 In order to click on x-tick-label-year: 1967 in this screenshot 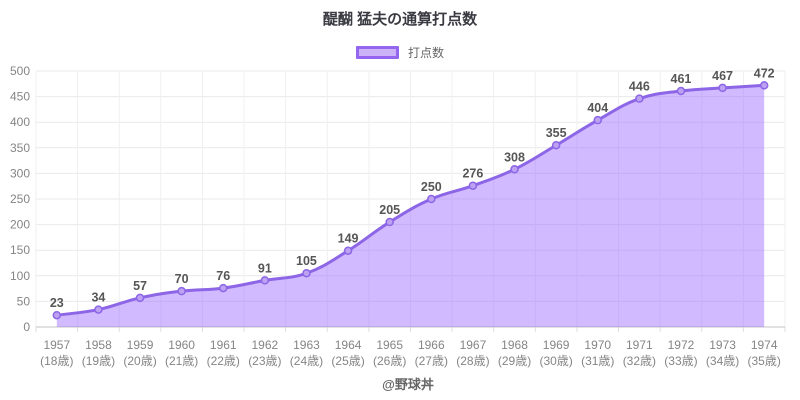, I will do `click(473, 345)`.